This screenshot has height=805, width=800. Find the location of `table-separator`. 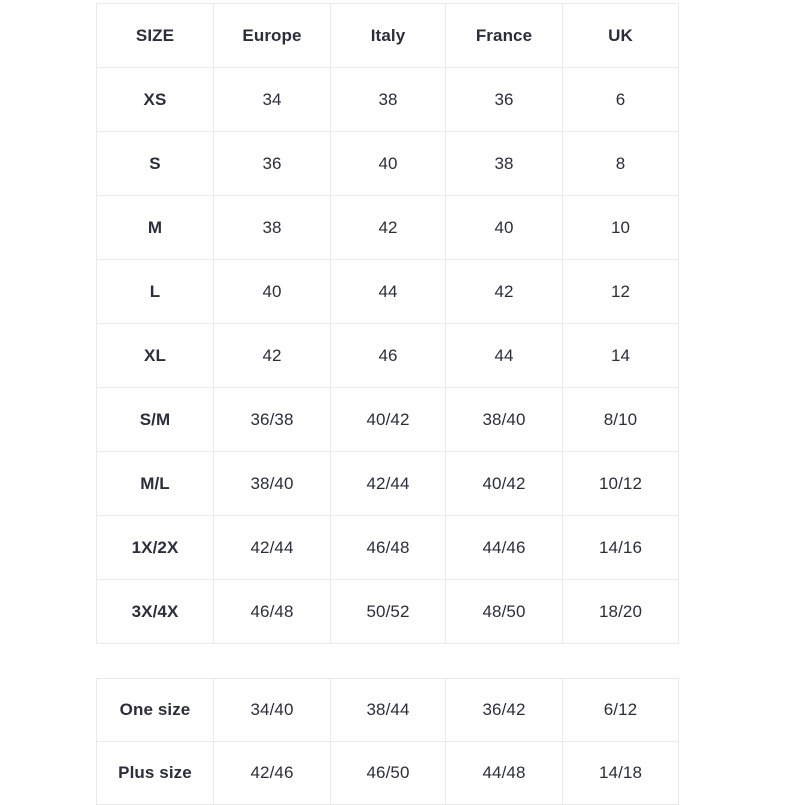

table-separator is located at coordinates (387, 661).